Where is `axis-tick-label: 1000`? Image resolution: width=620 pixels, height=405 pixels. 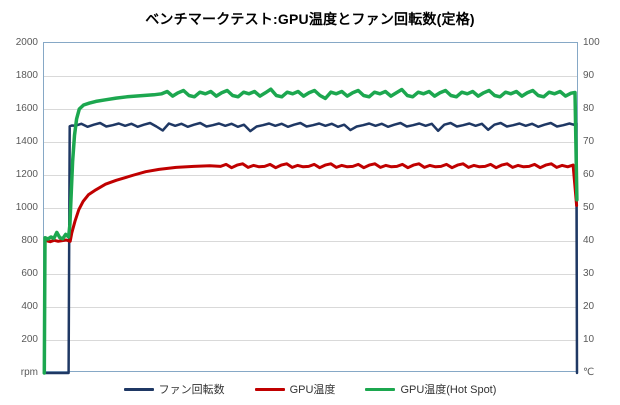 axis-tick-label: 1000 is located at coordinates (26, 207).